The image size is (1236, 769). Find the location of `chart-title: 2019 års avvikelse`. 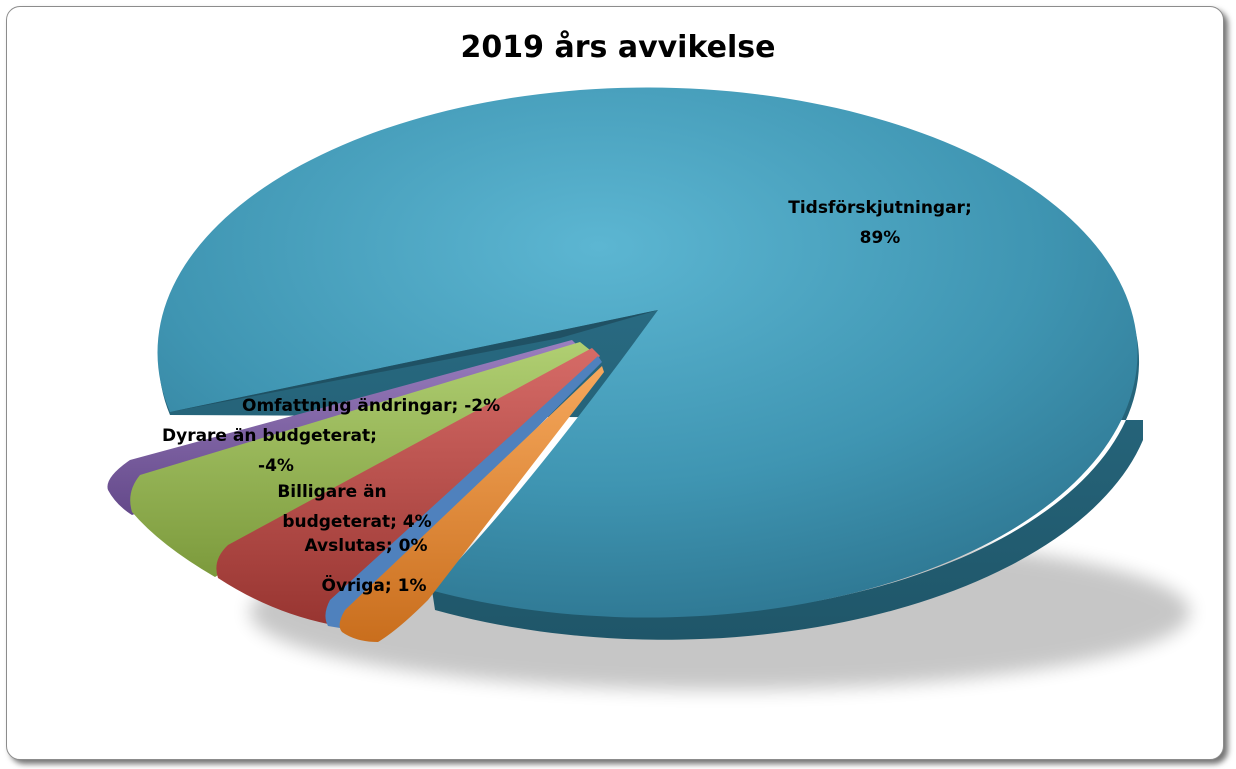

chart-title: 2019 års avvikelse is located at coordinates (618, 47).